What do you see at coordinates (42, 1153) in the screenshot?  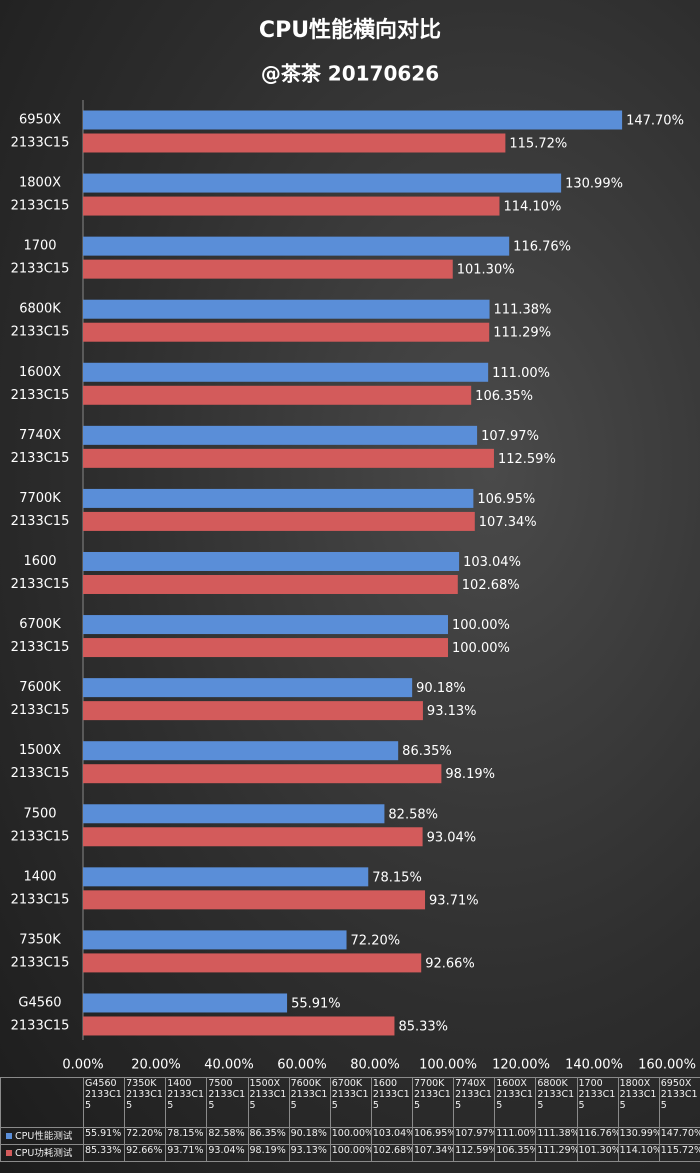 I see `legend-item: CPU功耗测试` at bounding box center [42, 1153].